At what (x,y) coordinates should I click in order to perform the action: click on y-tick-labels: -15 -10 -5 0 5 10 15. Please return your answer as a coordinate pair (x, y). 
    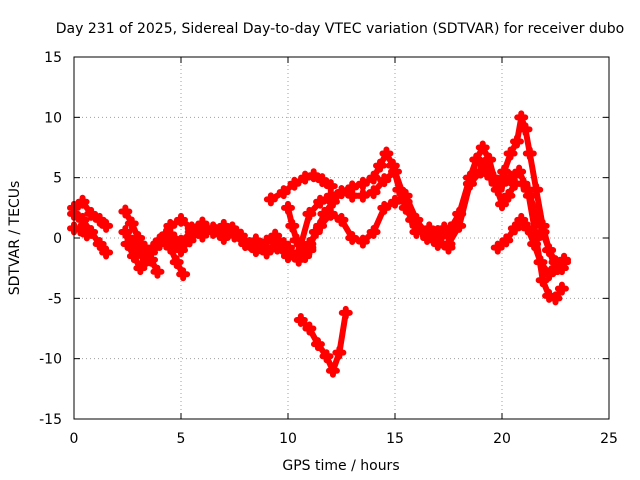
    Looking at the image, I should click on (50, 239).